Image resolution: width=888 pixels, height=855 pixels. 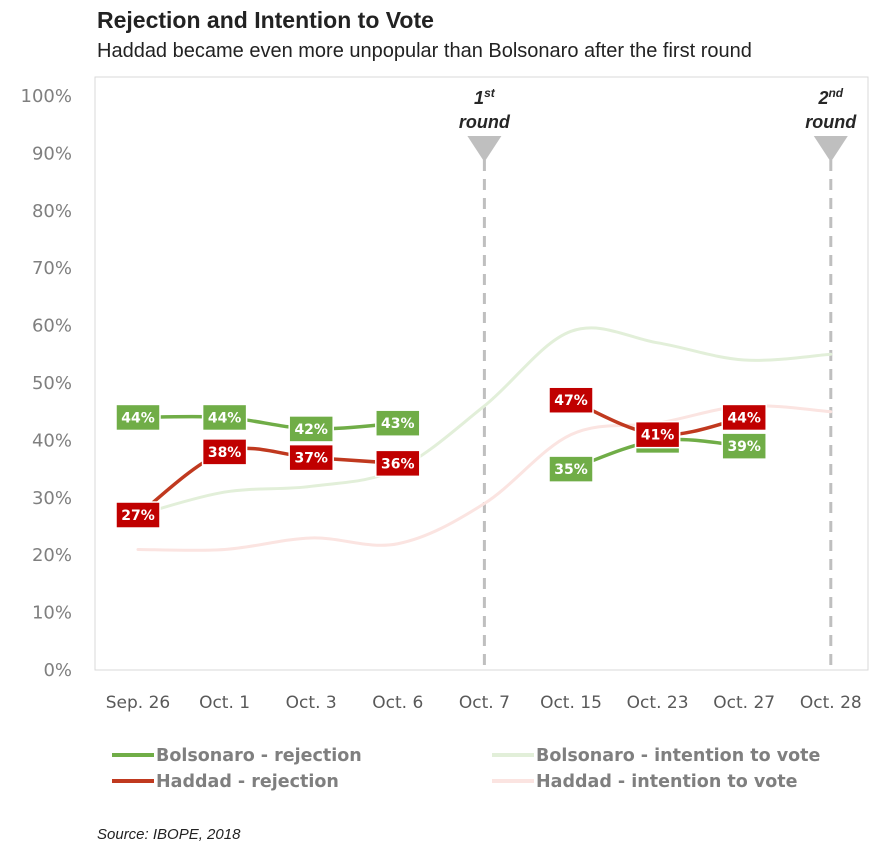 What do you see at coordinates (46, 96) in the screenshot?
I see `y-tick-label: 100%` at bounding box center [46, 96].